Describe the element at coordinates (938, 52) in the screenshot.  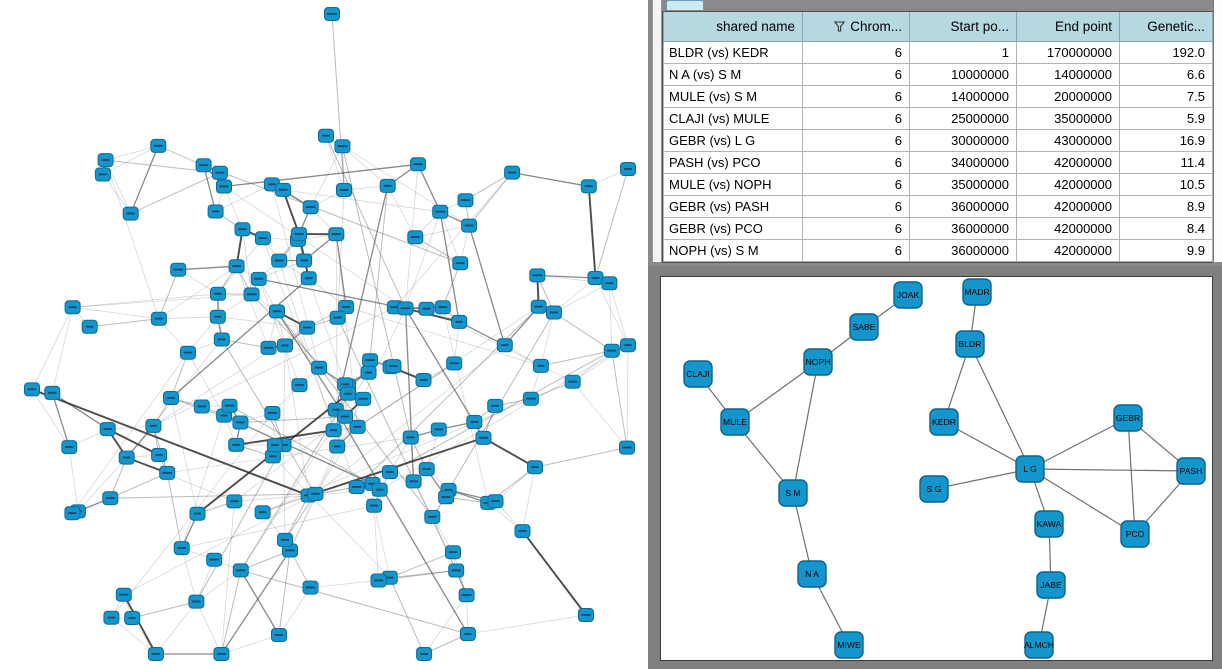
I see `table-row: BLDR (vs) KEDR 6 1 170000000 192.0` at that location.